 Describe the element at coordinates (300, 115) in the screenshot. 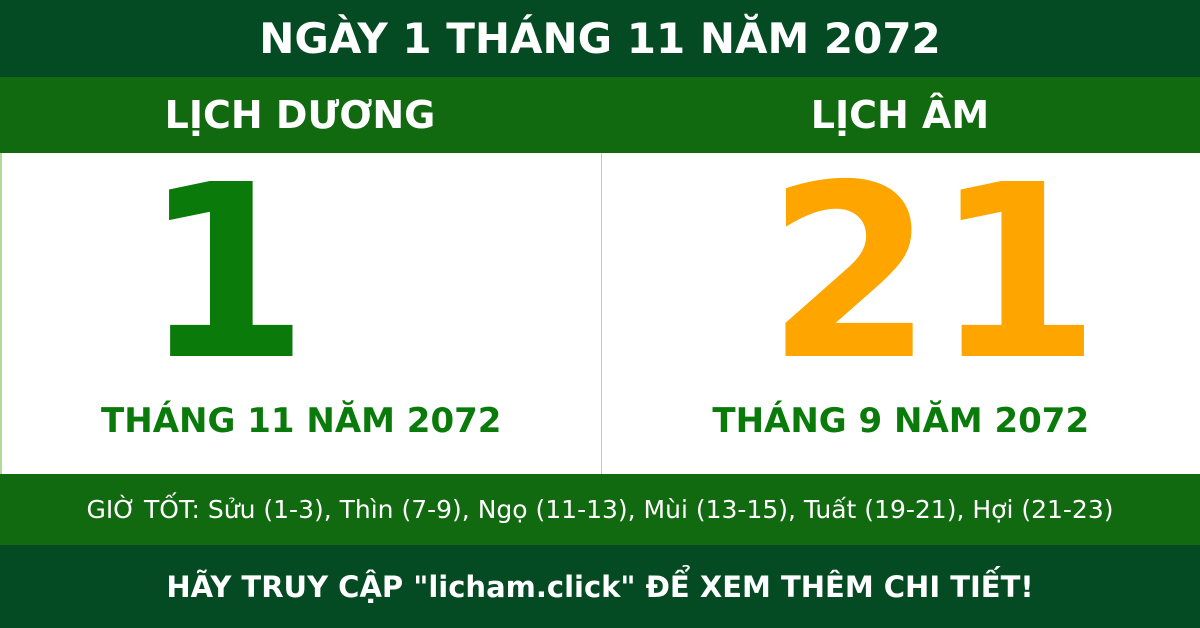

I see `solar-heading: LỊCH DƯƠNG` at that location.